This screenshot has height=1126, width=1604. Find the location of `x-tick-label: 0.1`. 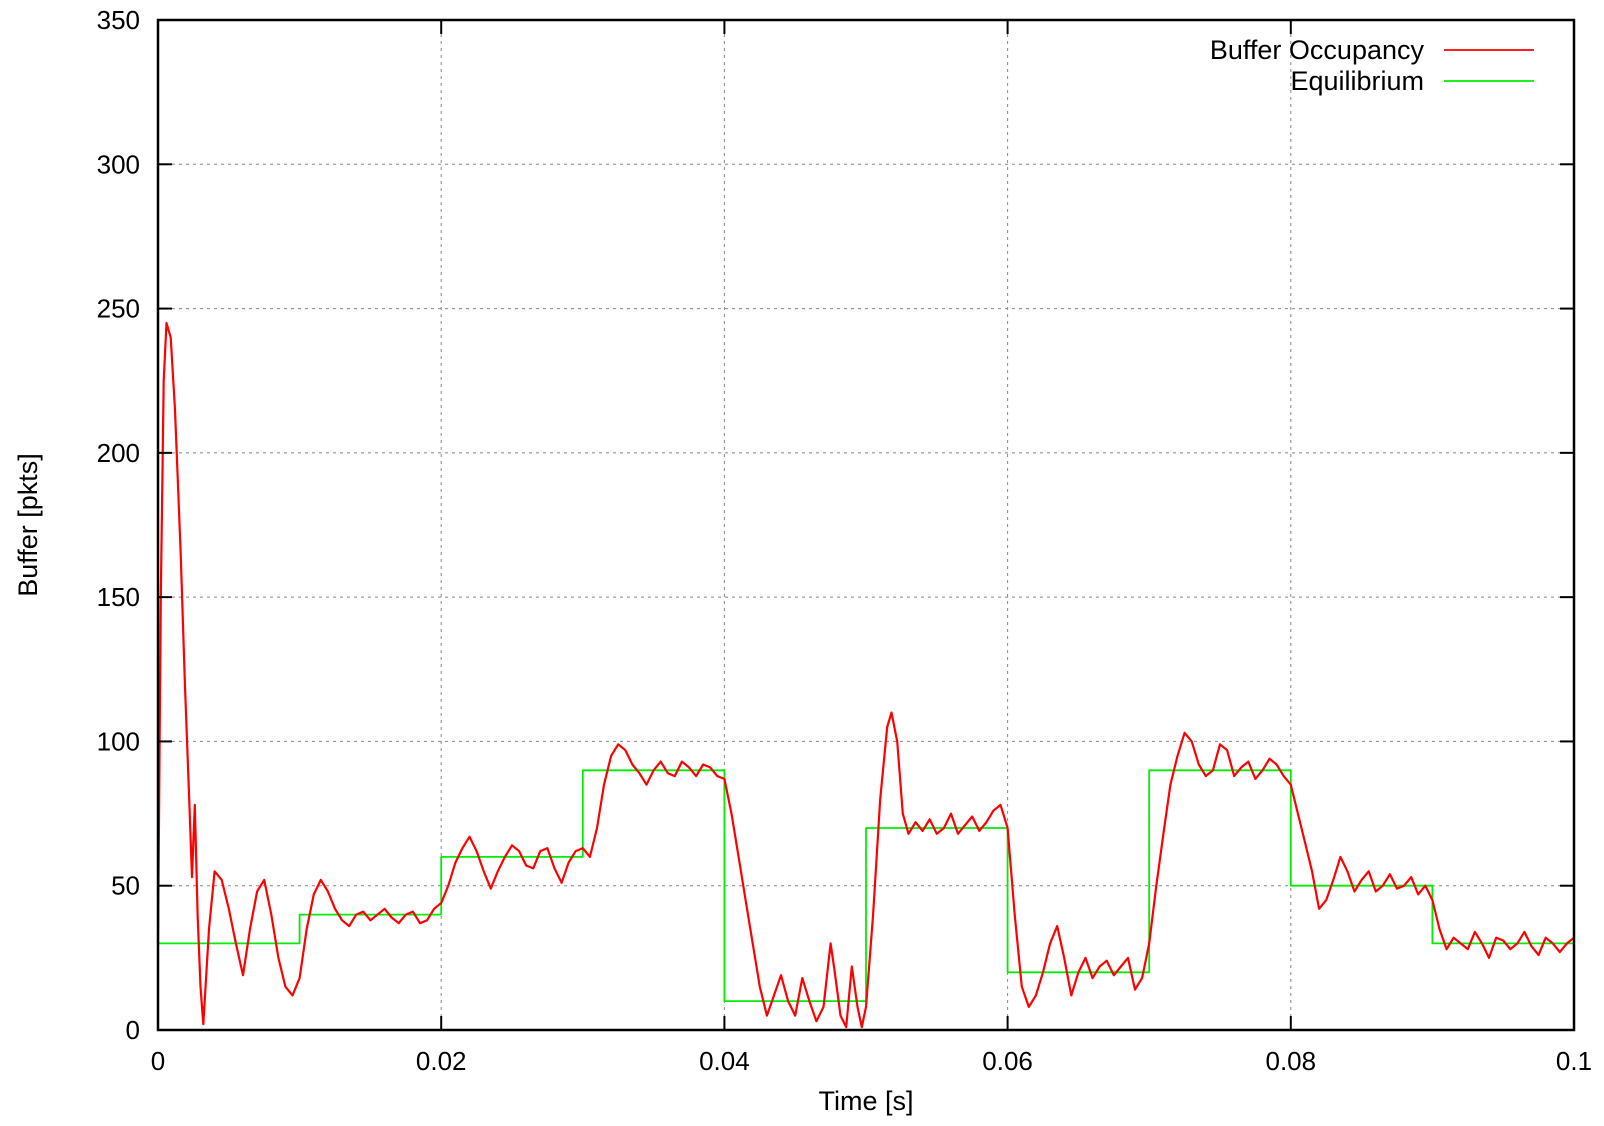

x-tick-label: 0.1 is located at coordinates (1574, 1061).